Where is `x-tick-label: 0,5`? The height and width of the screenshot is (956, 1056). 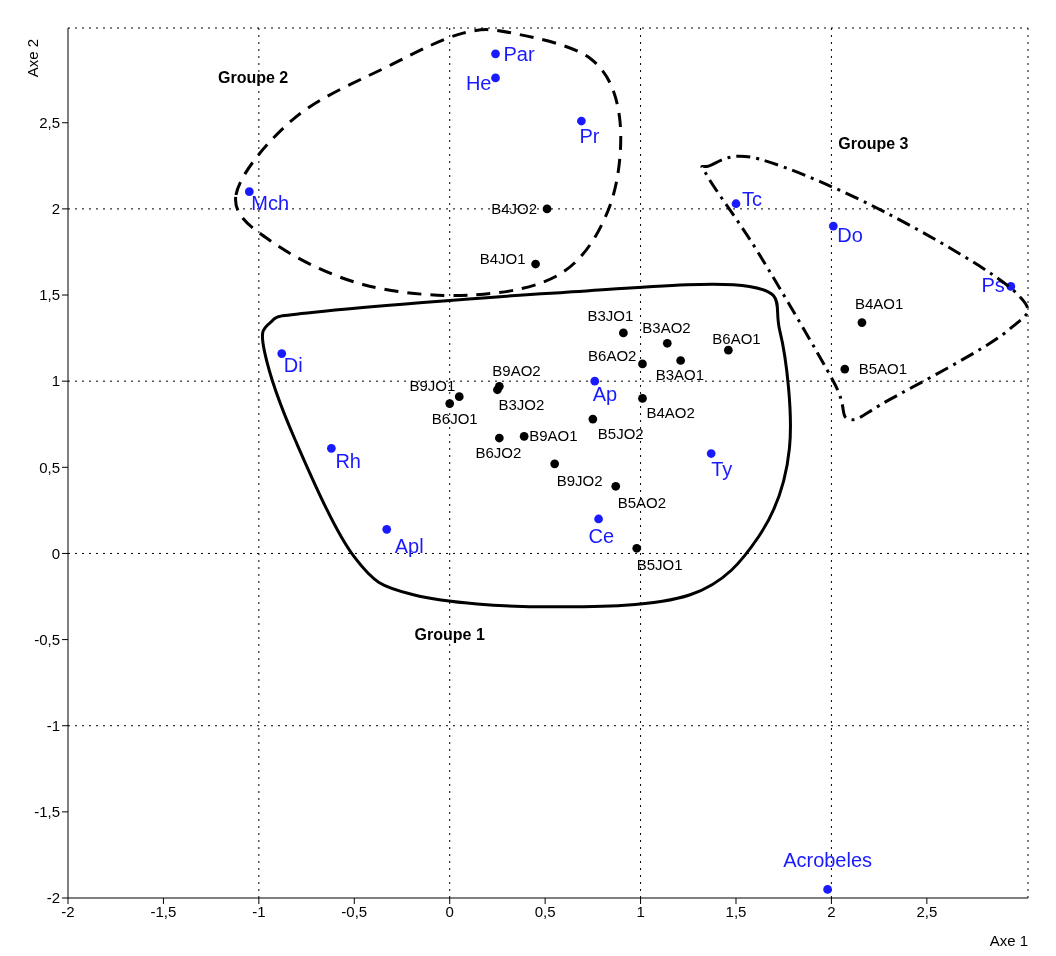 x-tick-label: 0,5 is located at coordinates (545, 911).